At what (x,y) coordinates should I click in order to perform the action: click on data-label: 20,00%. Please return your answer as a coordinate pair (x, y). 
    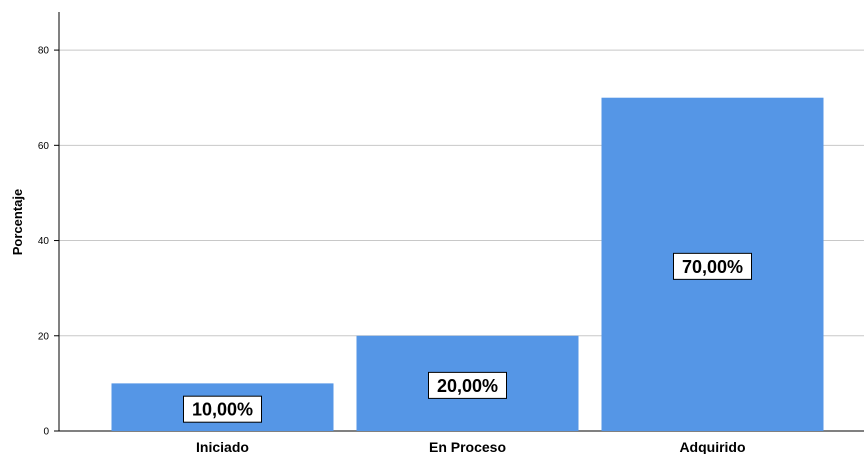
    Looking at the image, I should click on (467, 386).